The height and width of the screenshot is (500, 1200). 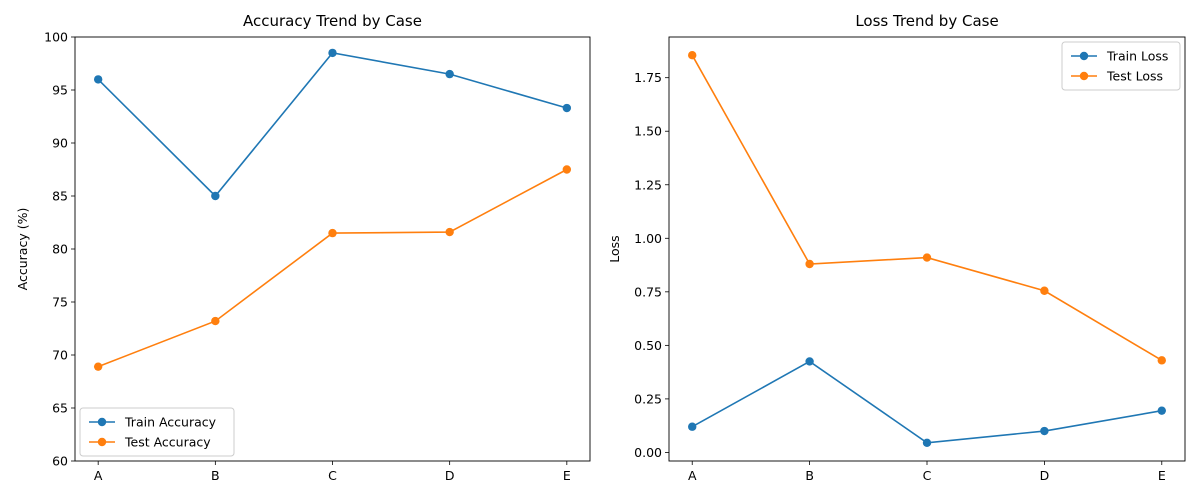 I want to click on y-tick-label: 85, so click(x=60, y=196).